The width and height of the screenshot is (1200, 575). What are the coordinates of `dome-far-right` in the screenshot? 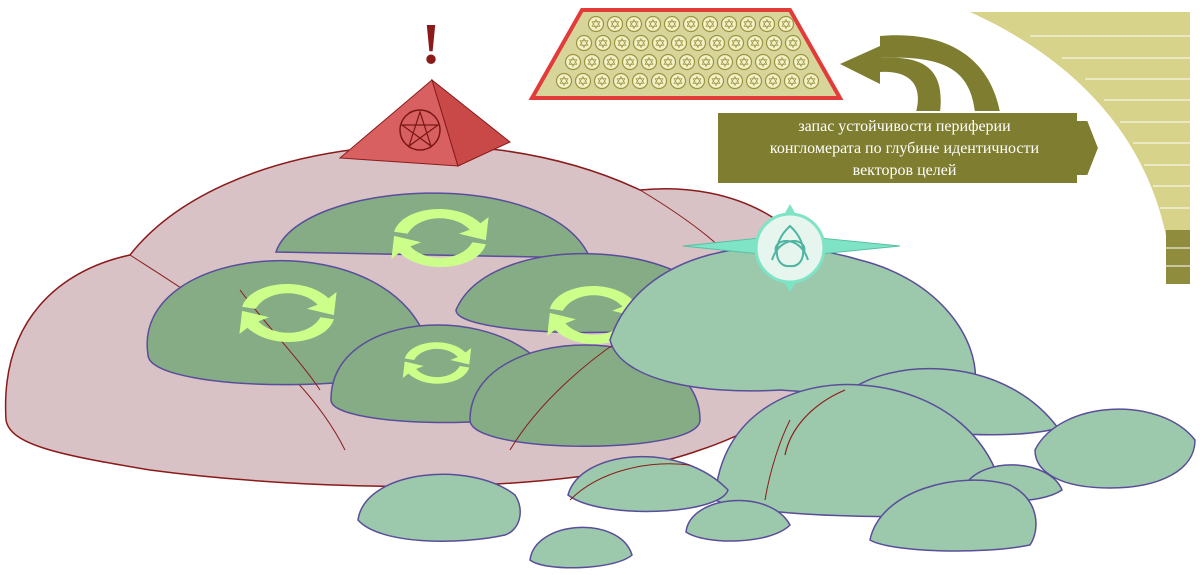 It's located at (1115, 448).